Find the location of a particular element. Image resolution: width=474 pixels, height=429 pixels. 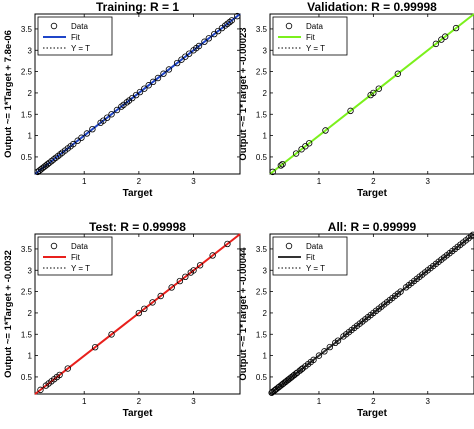

y-axis-label: Output ~= 1*Target + -0.00044 is located at coordinates (243, 314).